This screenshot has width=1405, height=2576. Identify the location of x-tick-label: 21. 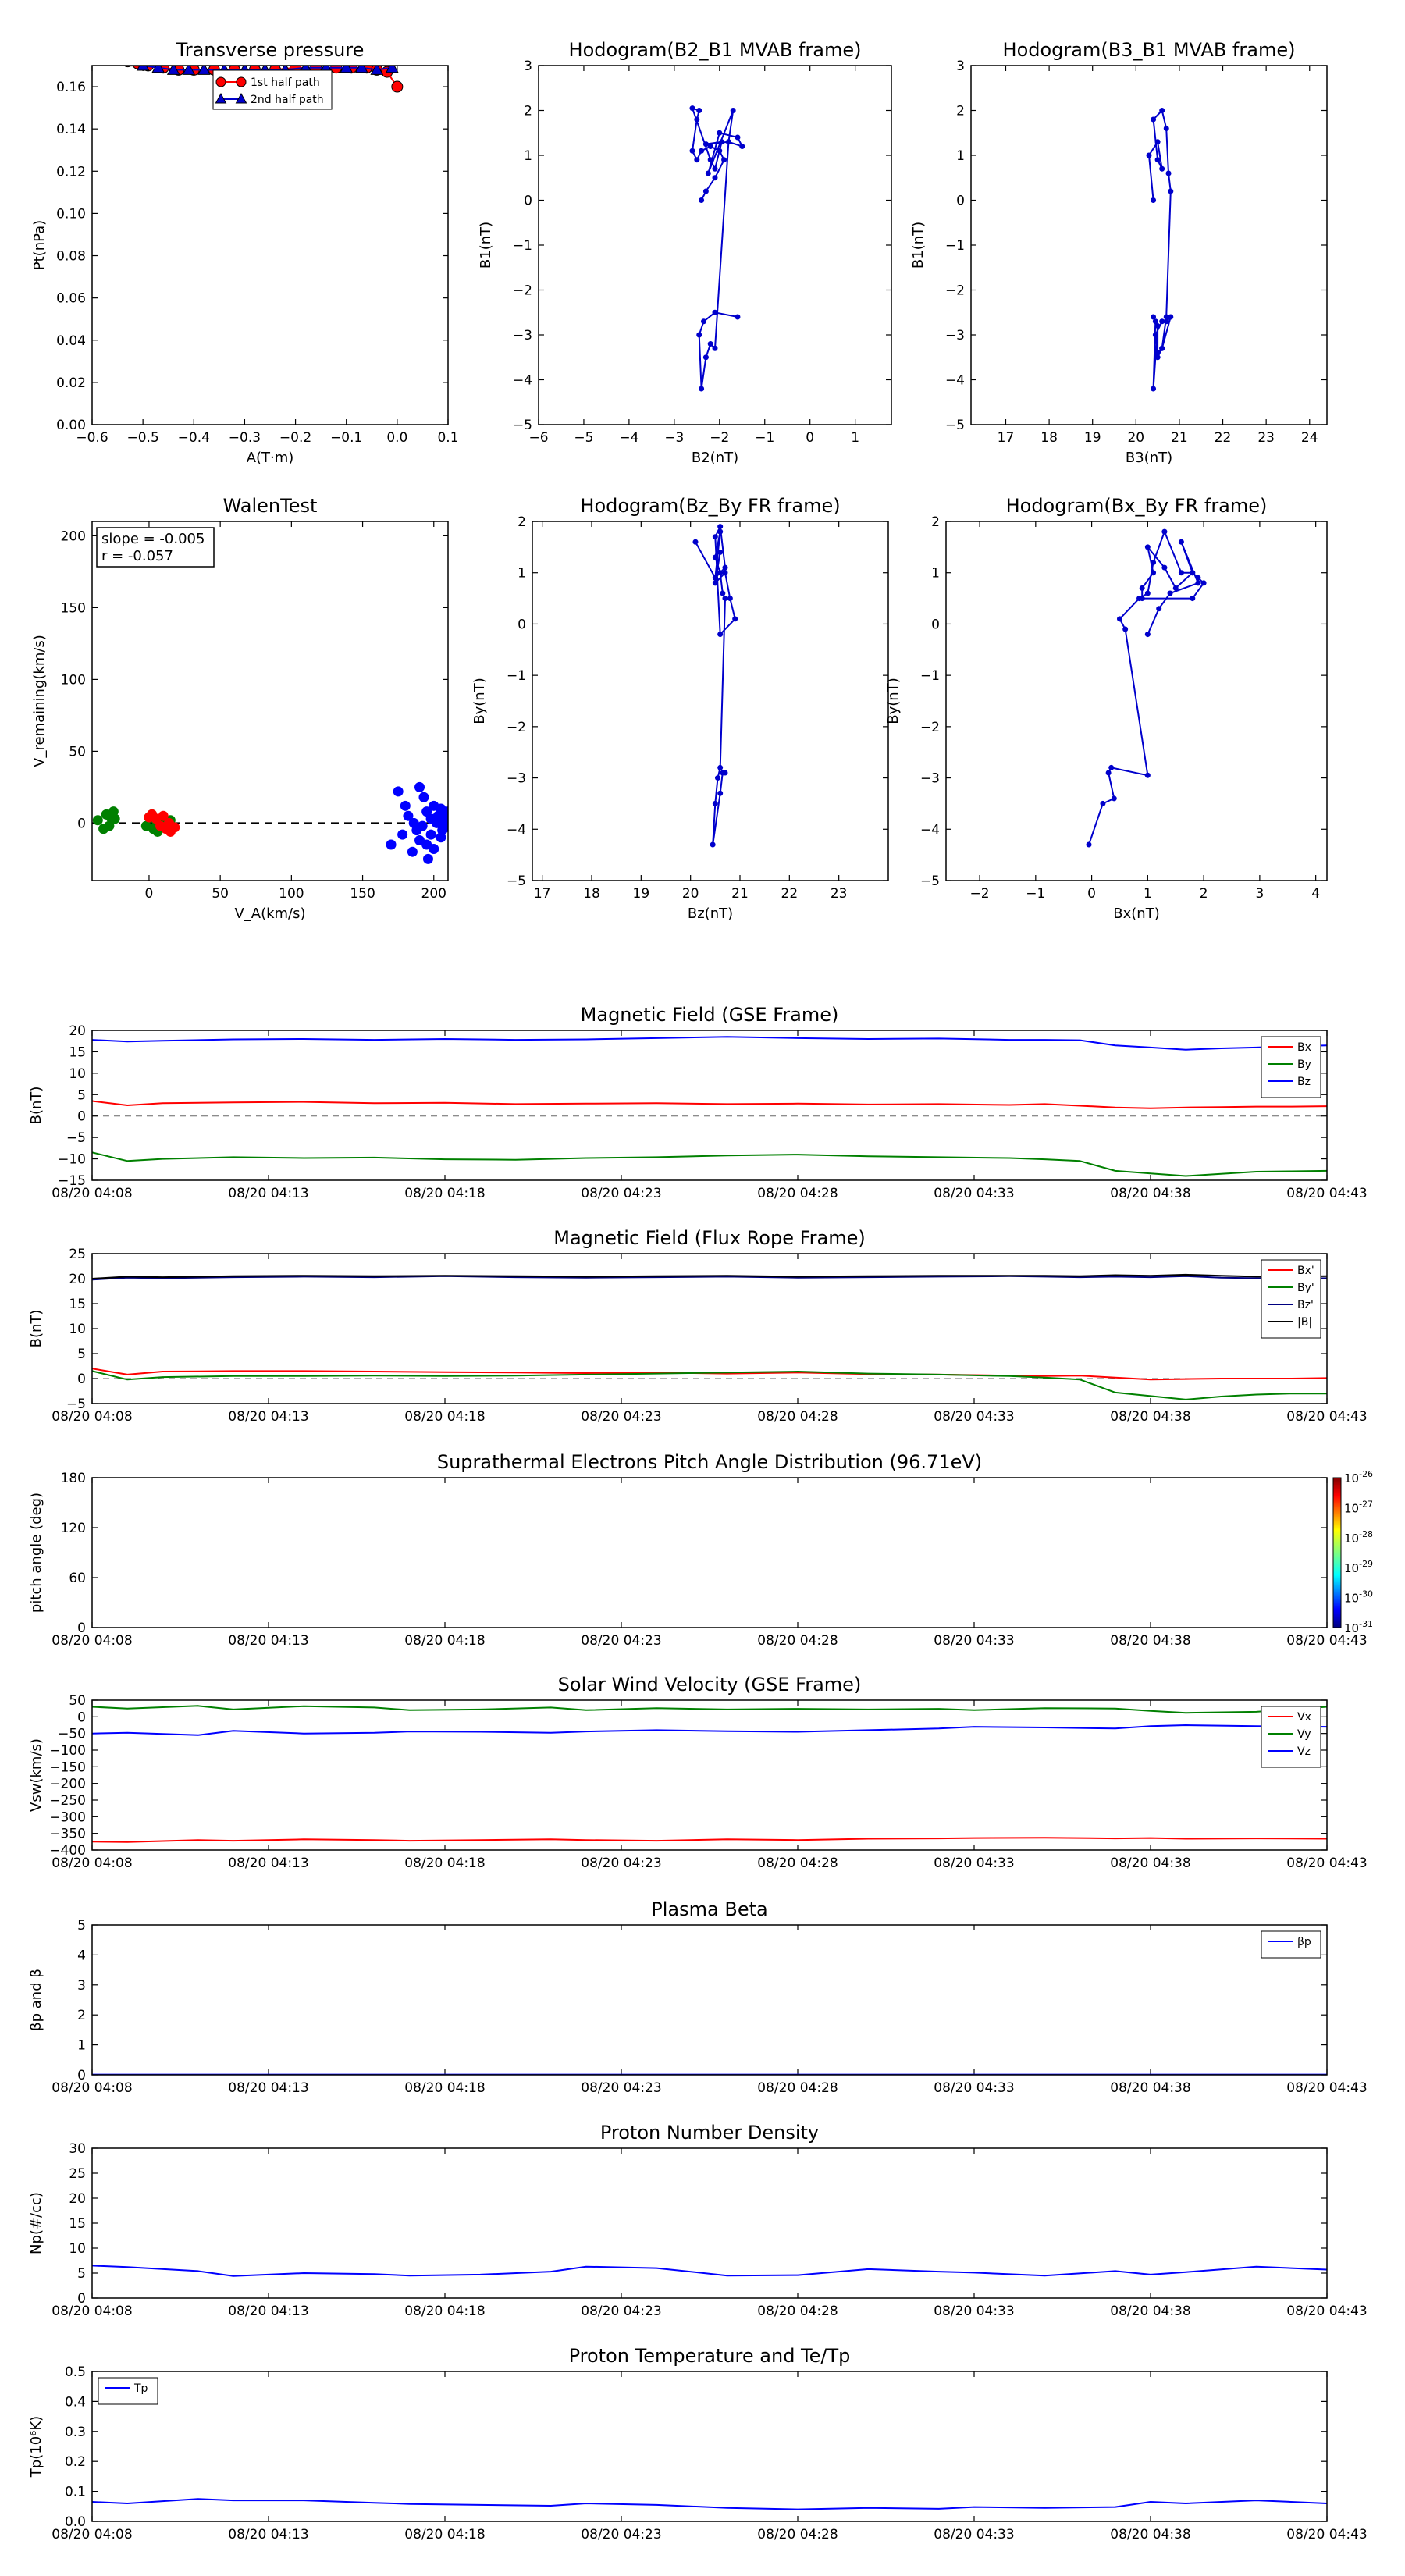
(1179, 438).